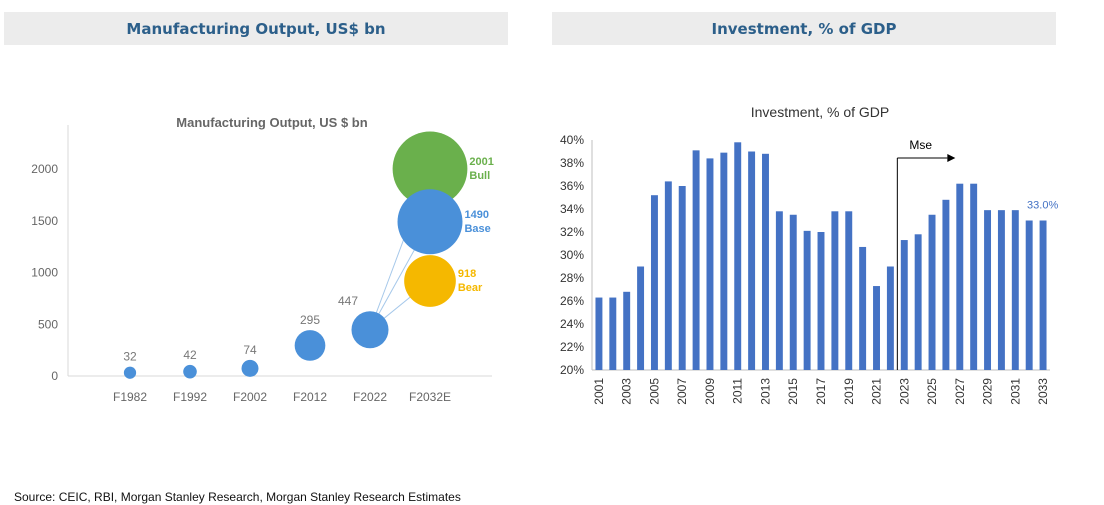  What do you see at coordinates (849, 290) in the screenshot?
I see `bar-2019` at bounding box center [849, 290].